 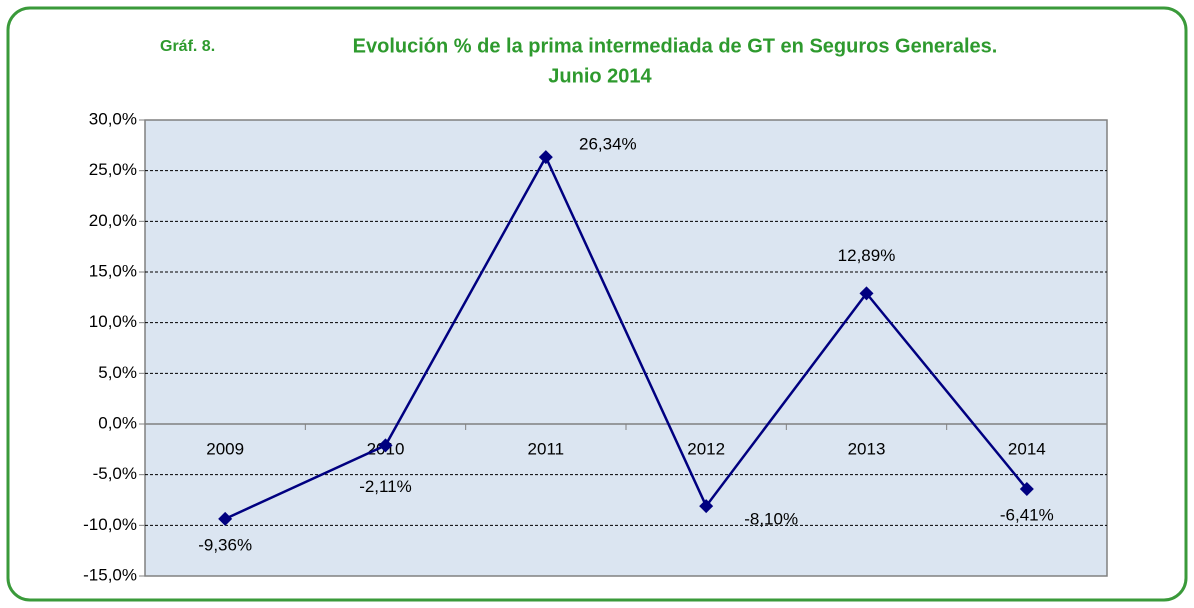 I want to click on y-tick-label: -5,0%, so click(x=115, y=473).